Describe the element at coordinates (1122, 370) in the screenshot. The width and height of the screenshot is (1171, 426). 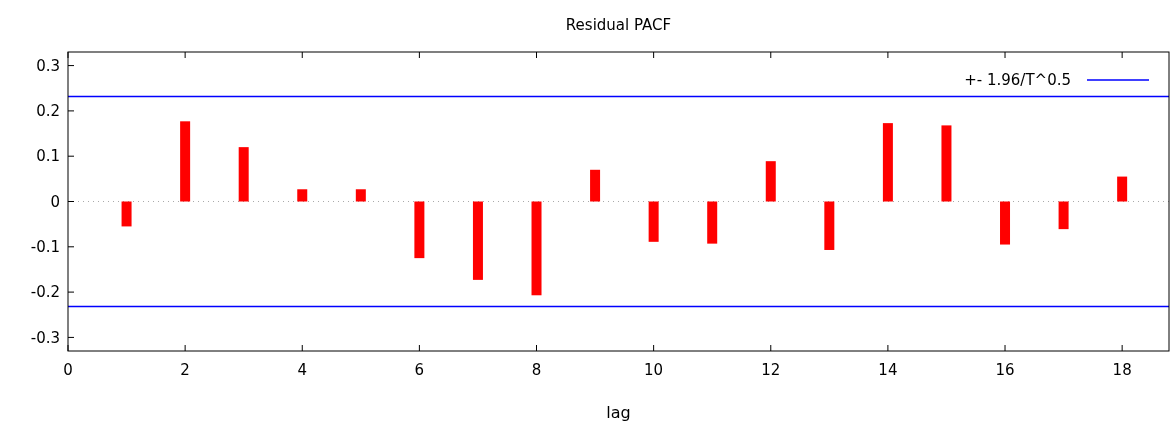
I see `x-tick-label: 18` at that location.